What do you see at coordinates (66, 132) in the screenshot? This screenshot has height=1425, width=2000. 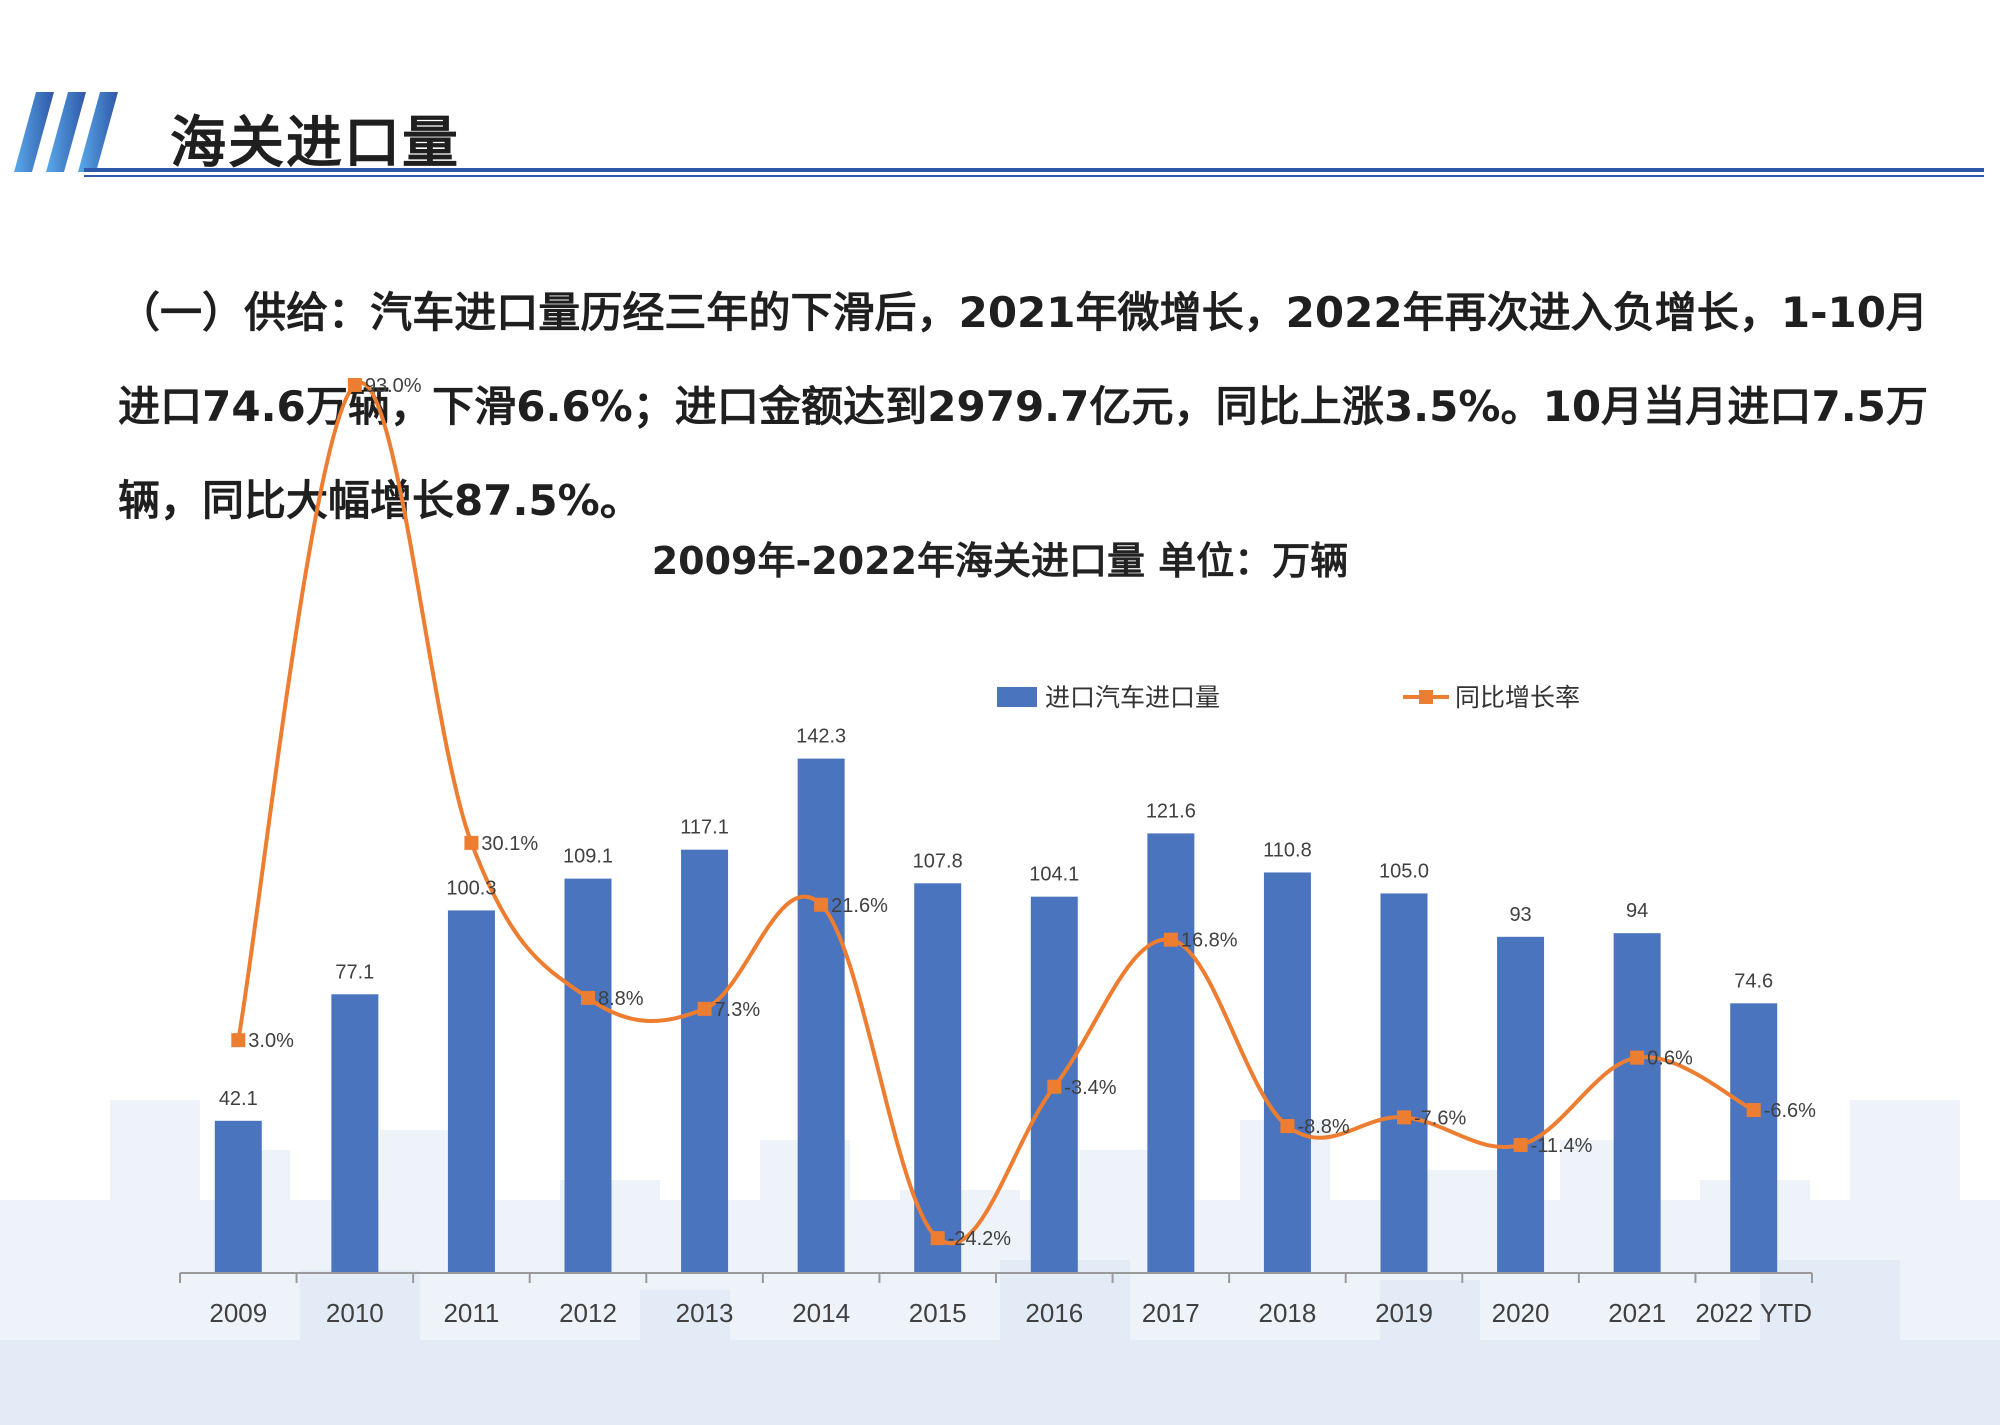 I see `header-stripes-icon` at bounding box center [66, 132].